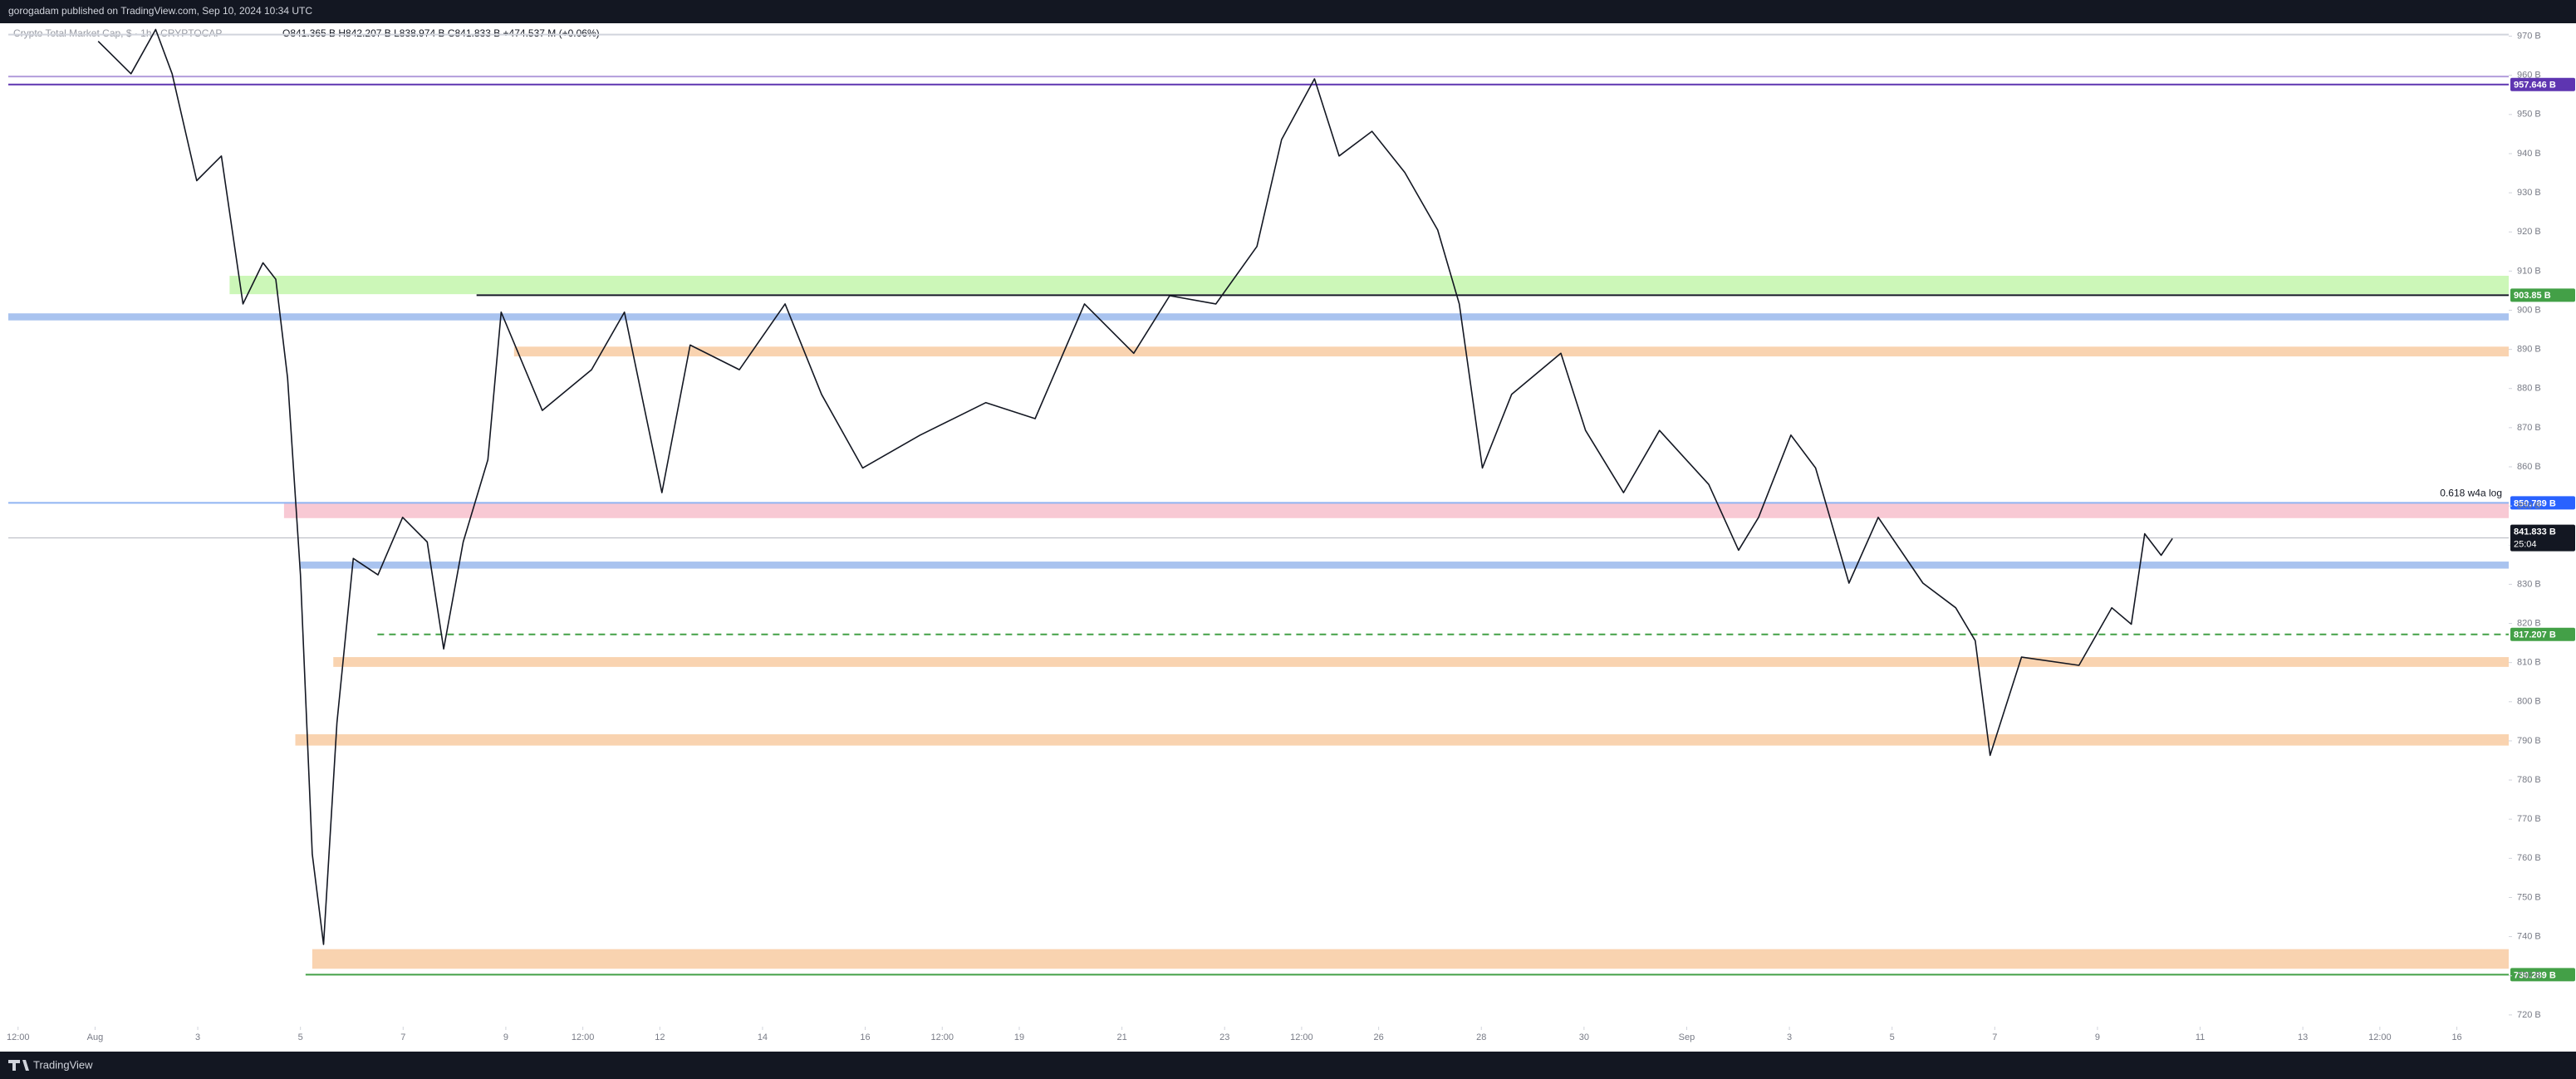 The image size is (2576, 1079). Describe the element at coordinates (2529, 310) in the screenshot. I see `y-tick-label: 900 B` at that location.